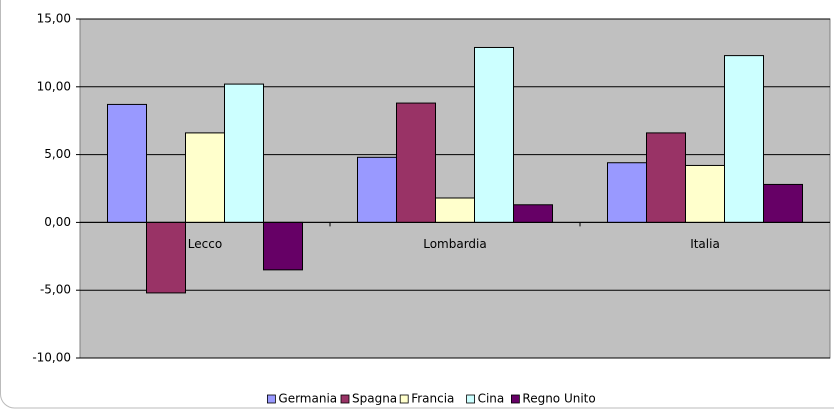  I want to click on legend-label: Regno Unito, so click(558, 399).